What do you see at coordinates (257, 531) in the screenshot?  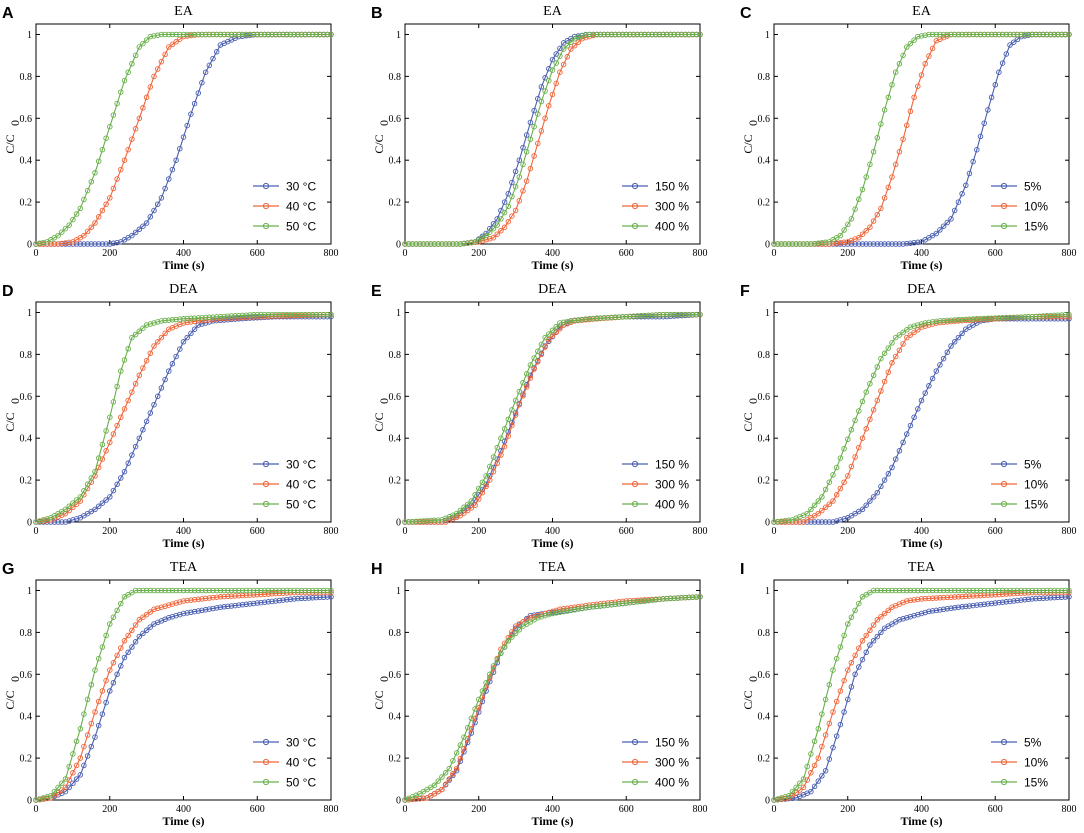 I see `x-tick-label: 600` at bounding box center [257, 531].